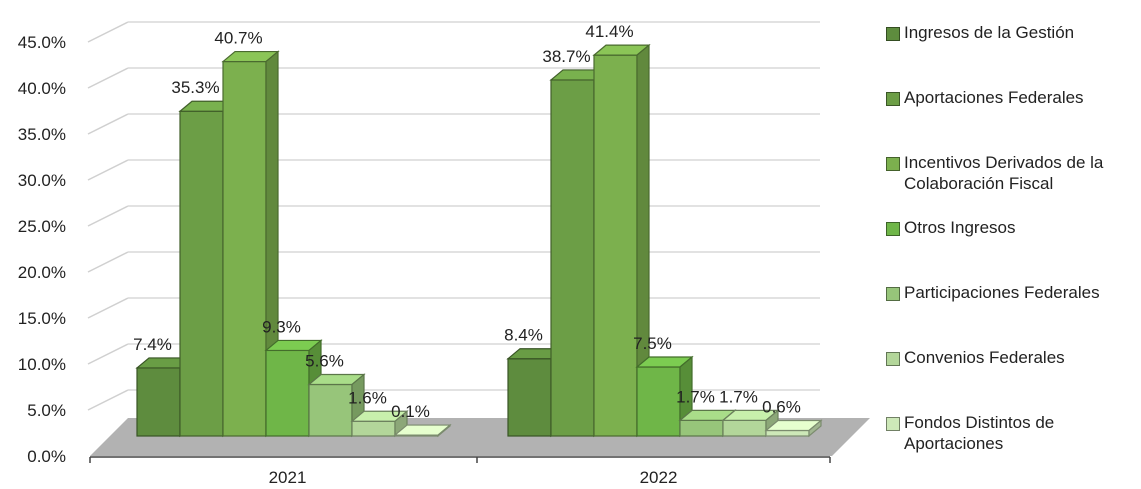 Image resolution: width=1141 pixels, height=489 pixels. I want to click on y-tick-label: 35.0%, so click(42, 134).